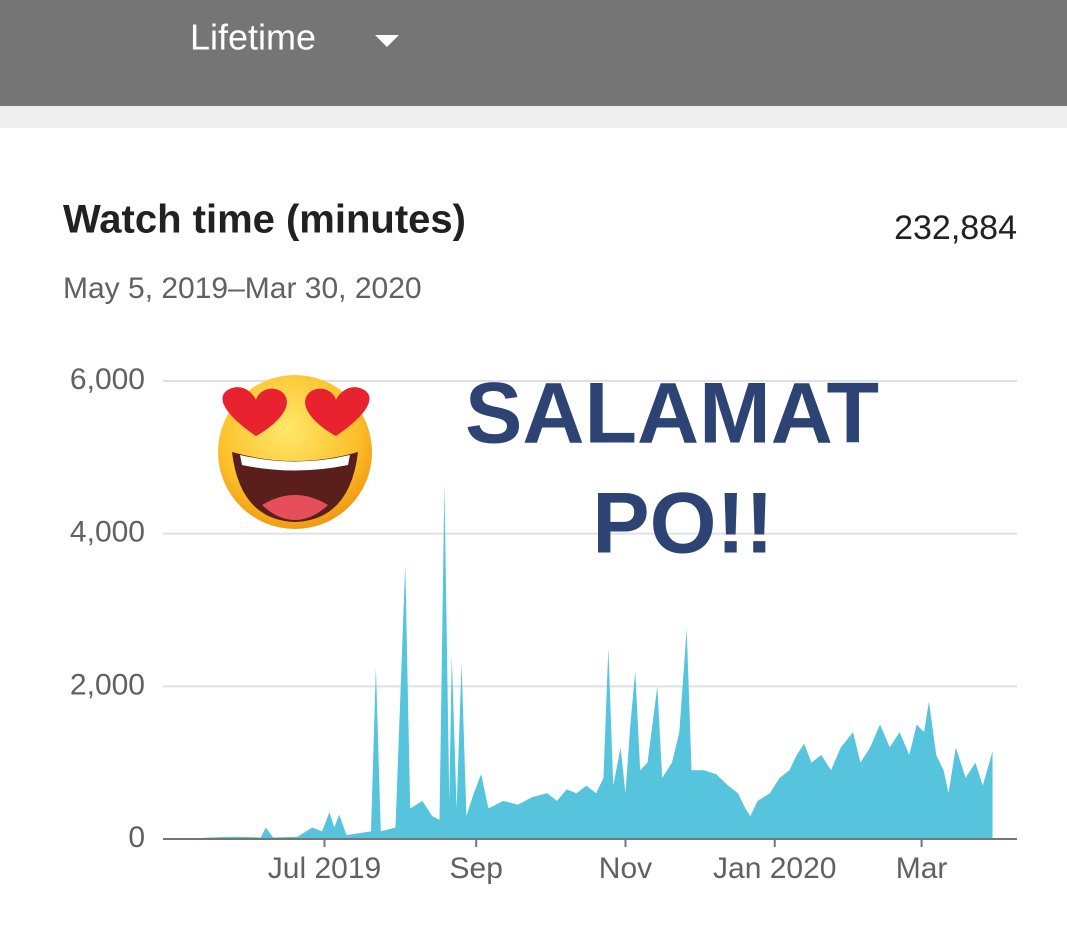 Image resolution: width=1067 pixels, height=936 pixels. I want to click on y-tick-label: 4,000, so click(107, 532).